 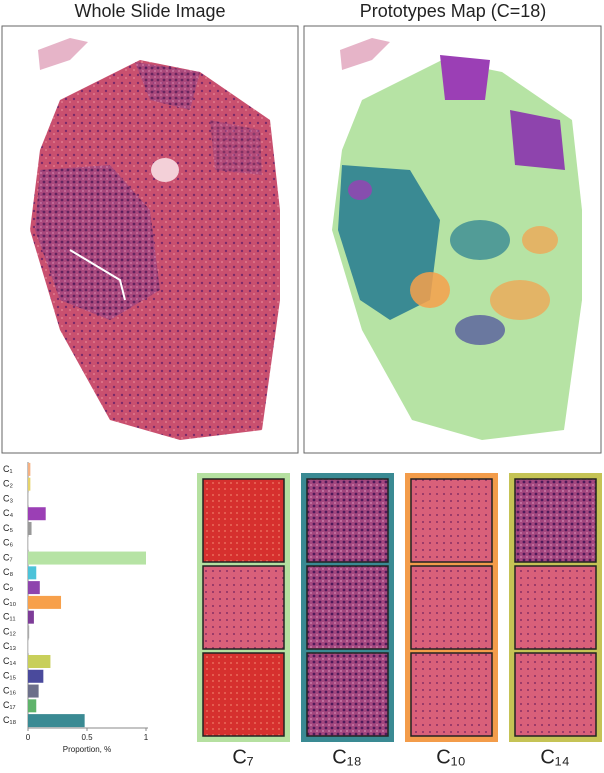 I want to click on y-tick-label: C₁₀, so click(x=10, y=602).